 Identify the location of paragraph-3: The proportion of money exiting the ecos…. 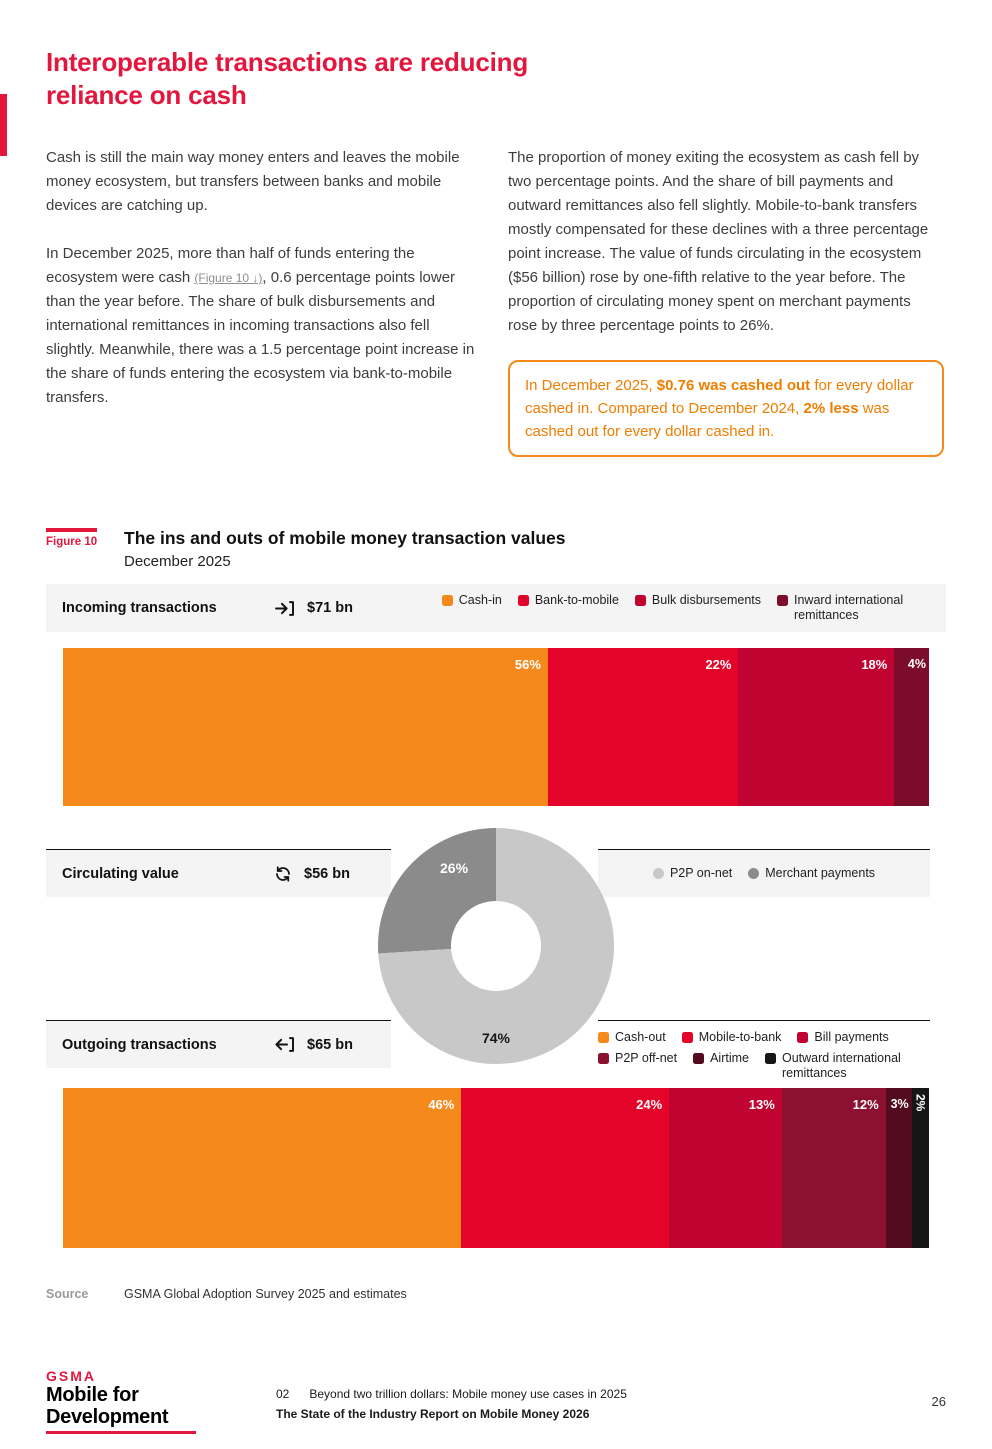
(718, 241).